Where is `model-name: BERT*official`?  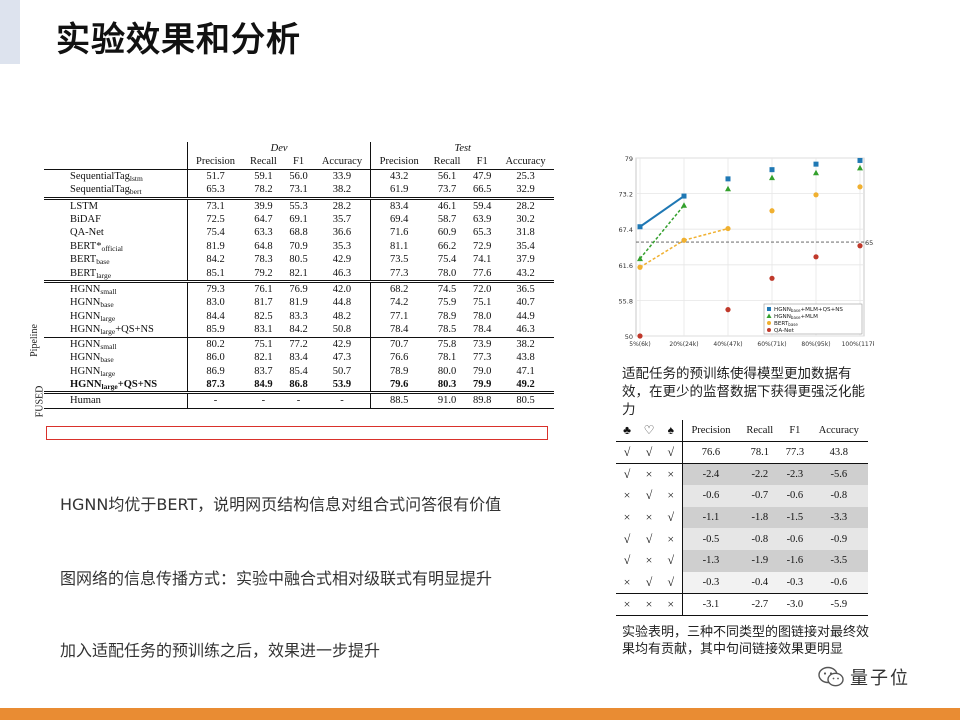 model-name: BERT*official is located at coordinates (115, 246).